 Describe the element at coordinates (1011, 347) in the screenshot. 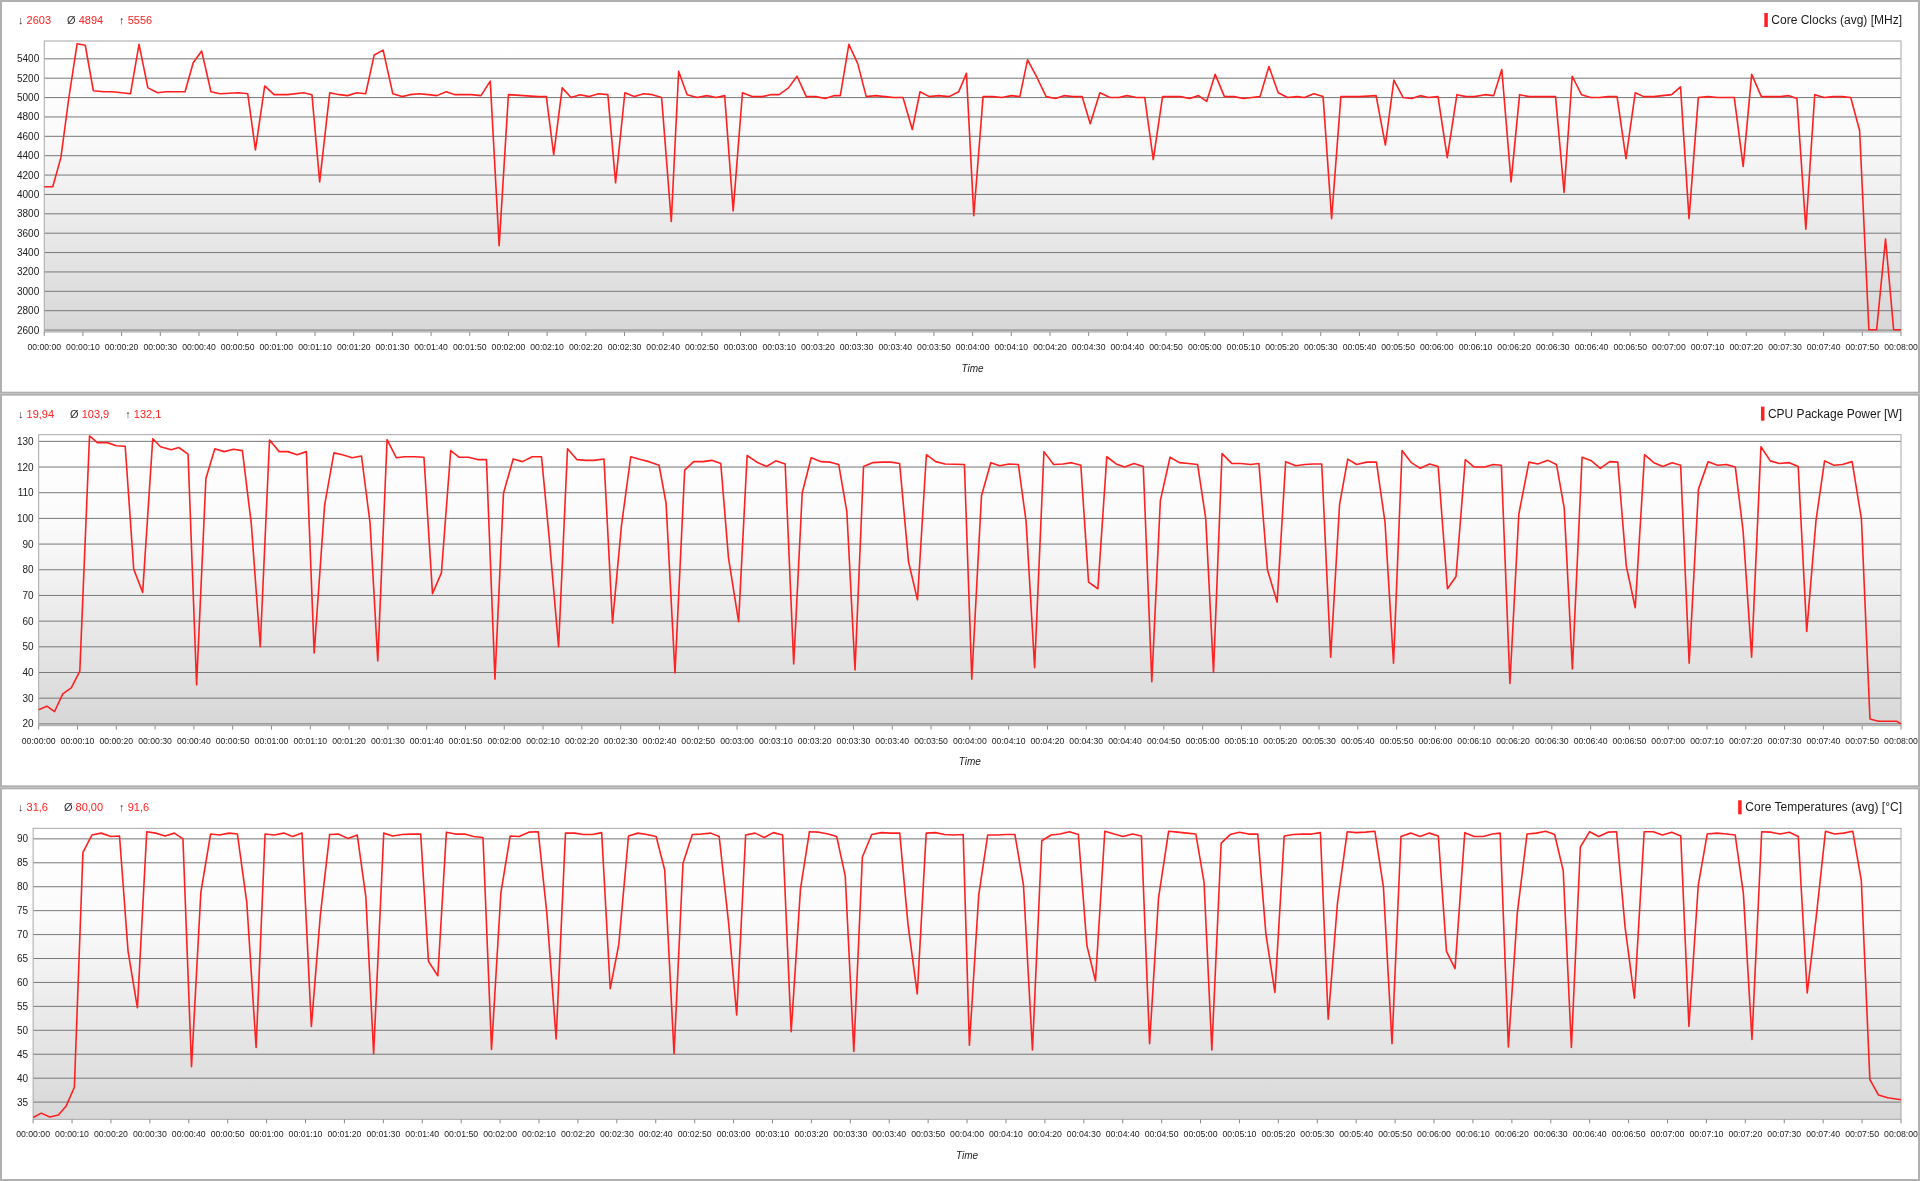

I see `x-tick-label: 00:04:10` at that location.